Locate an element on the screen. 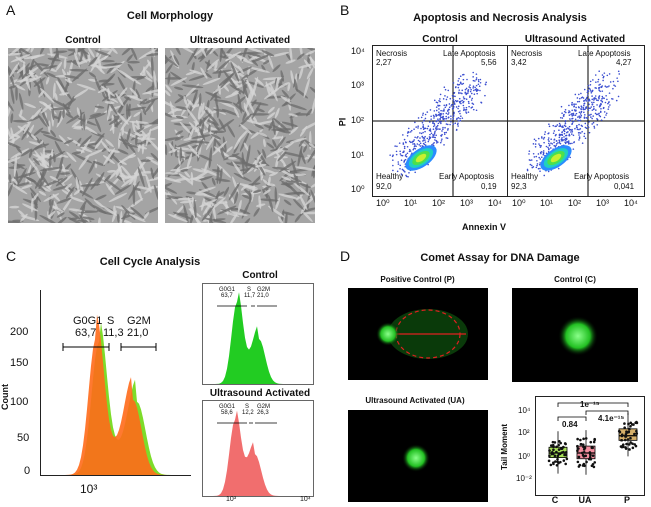 This screenshot has height=507, width=651. comet-positive-image is located at coordinates (418, 334).